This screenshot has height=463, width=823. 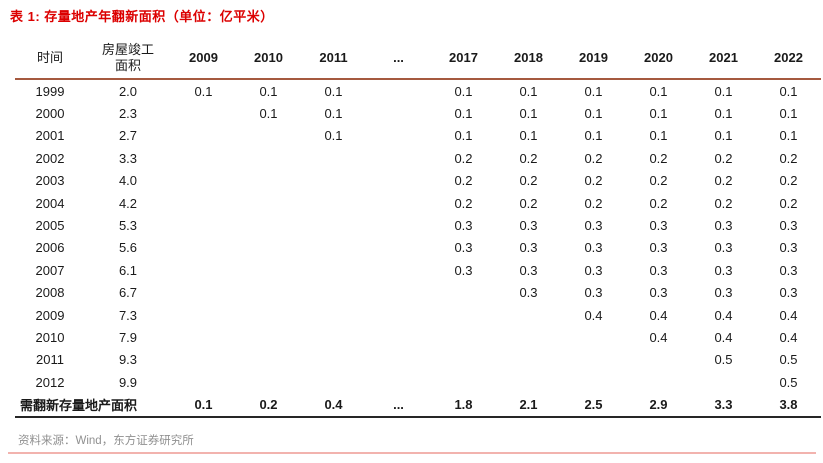 I want to click on row-completed-area: 7.9, so click(x=128, y=337).